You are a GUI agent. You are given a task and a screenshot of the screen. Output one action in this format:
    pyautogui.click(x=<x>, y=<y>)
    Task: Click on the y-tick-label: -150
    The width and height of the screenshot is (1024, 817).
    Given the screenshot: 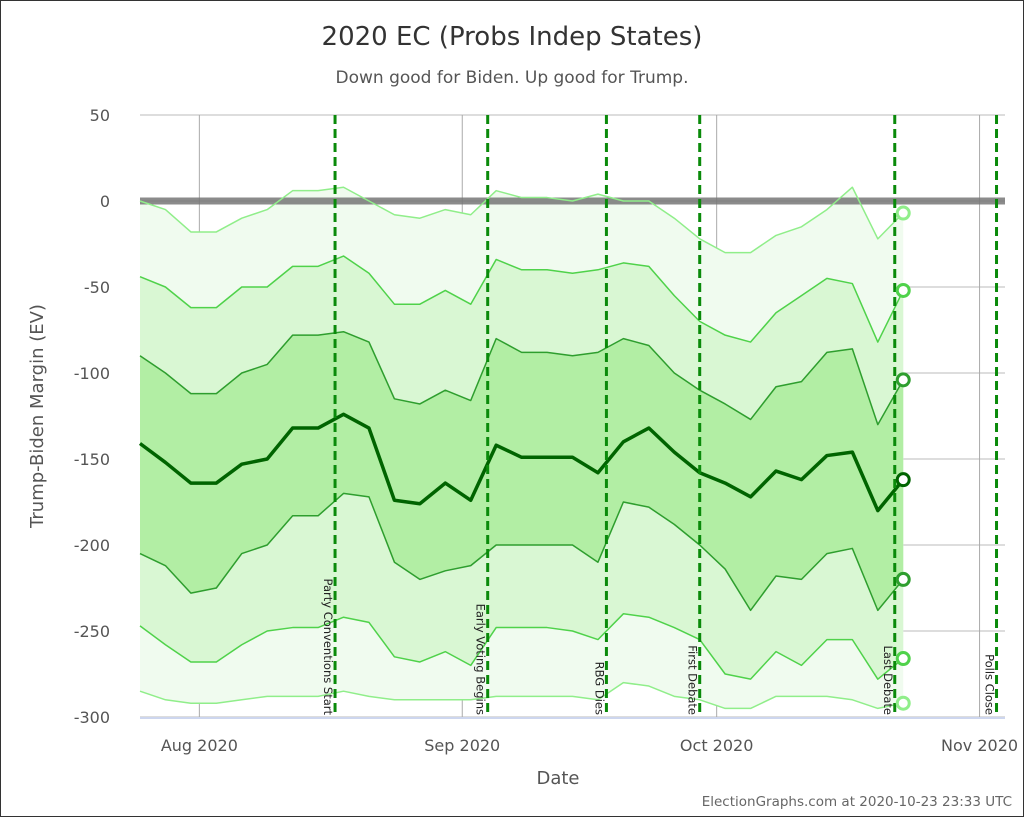 What is the action you would take?
    pyautogui.click(x=92, y=459)
    